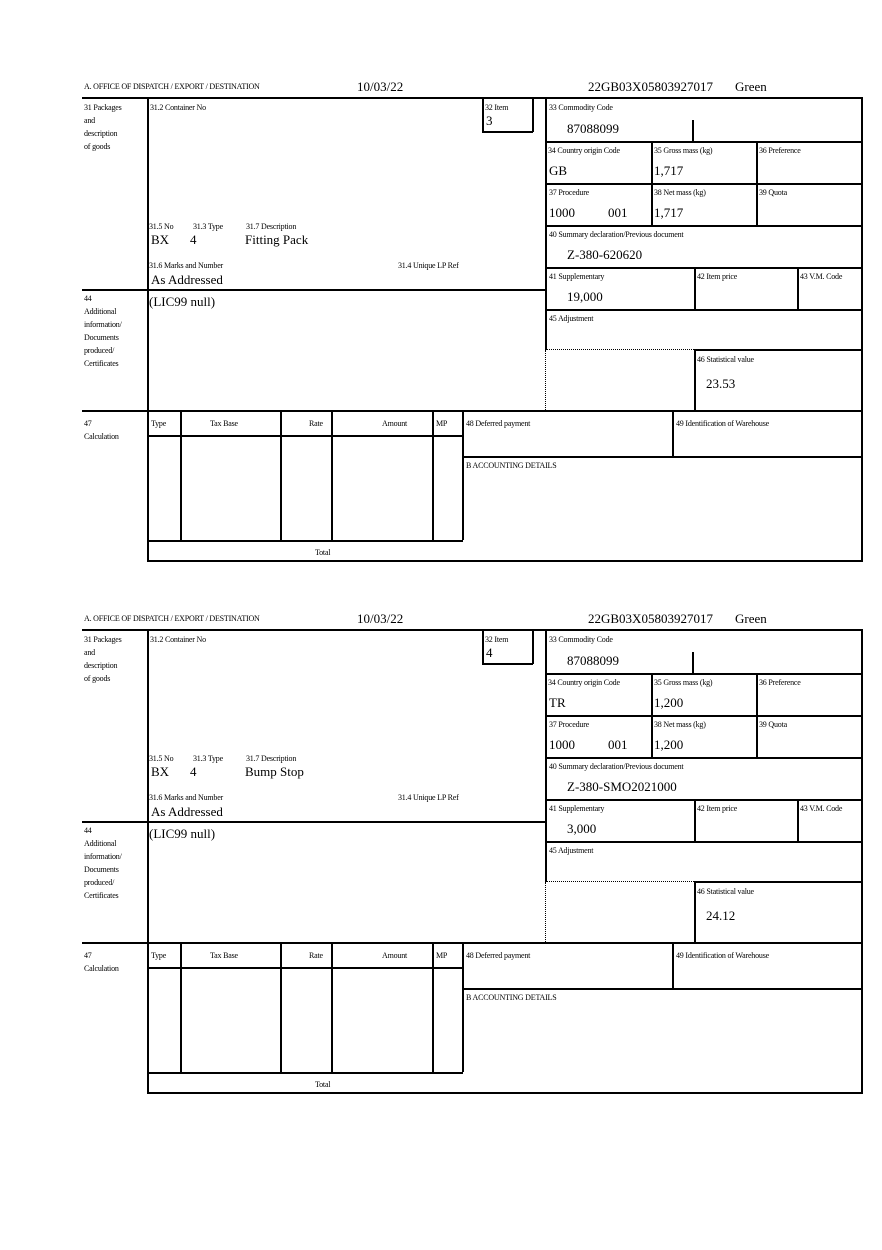 Image resolution: width=882 pixels, height=1250 pixels. Describe the element at coordinates (618, 212) in the screenshot. I see `procedure-add-value: 001` at that location.